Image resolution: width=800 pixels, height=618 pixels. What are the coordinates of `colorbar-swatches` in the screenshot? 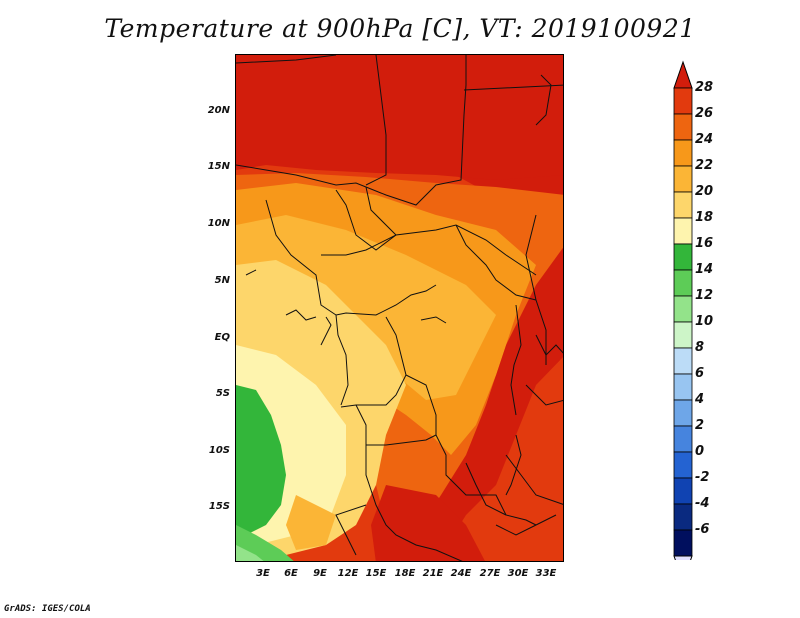 It's located at (683, 310).